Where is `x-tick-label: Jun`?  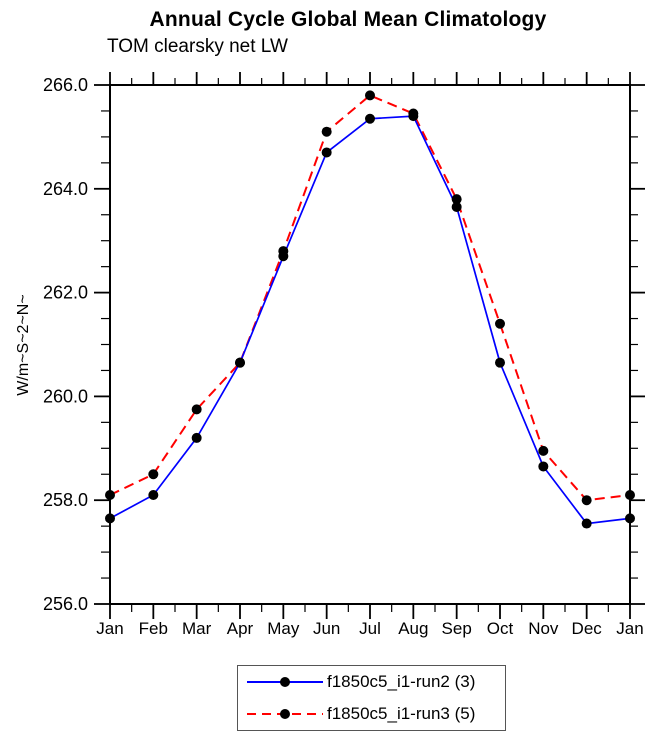
x-tick-label: Jun is located at coordinates (326, 628).